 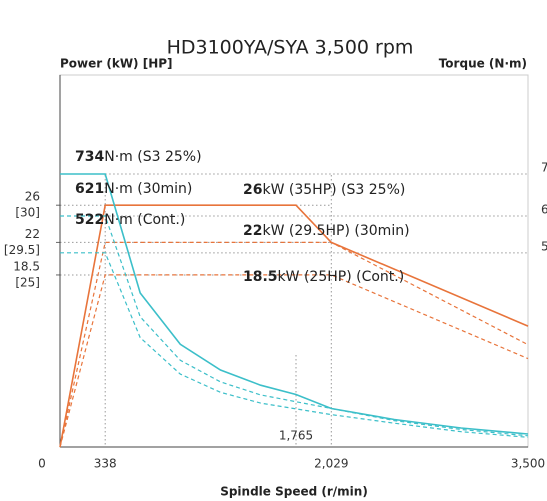 What do you see at coordinates (42, 464) in the screenshot?
I see `x-tick-label: 0` at bounding box center [42, 464].